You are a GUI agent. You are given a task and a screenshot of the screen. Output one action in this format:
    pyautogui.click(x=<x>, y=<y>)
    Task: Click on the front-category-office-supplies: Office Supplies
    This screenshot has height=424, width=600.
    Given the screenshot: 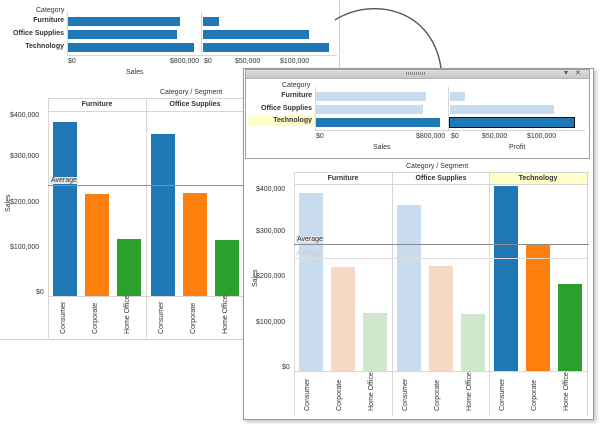 What is the action you would take?
    pyautogui.click(x=286, y=108)
    